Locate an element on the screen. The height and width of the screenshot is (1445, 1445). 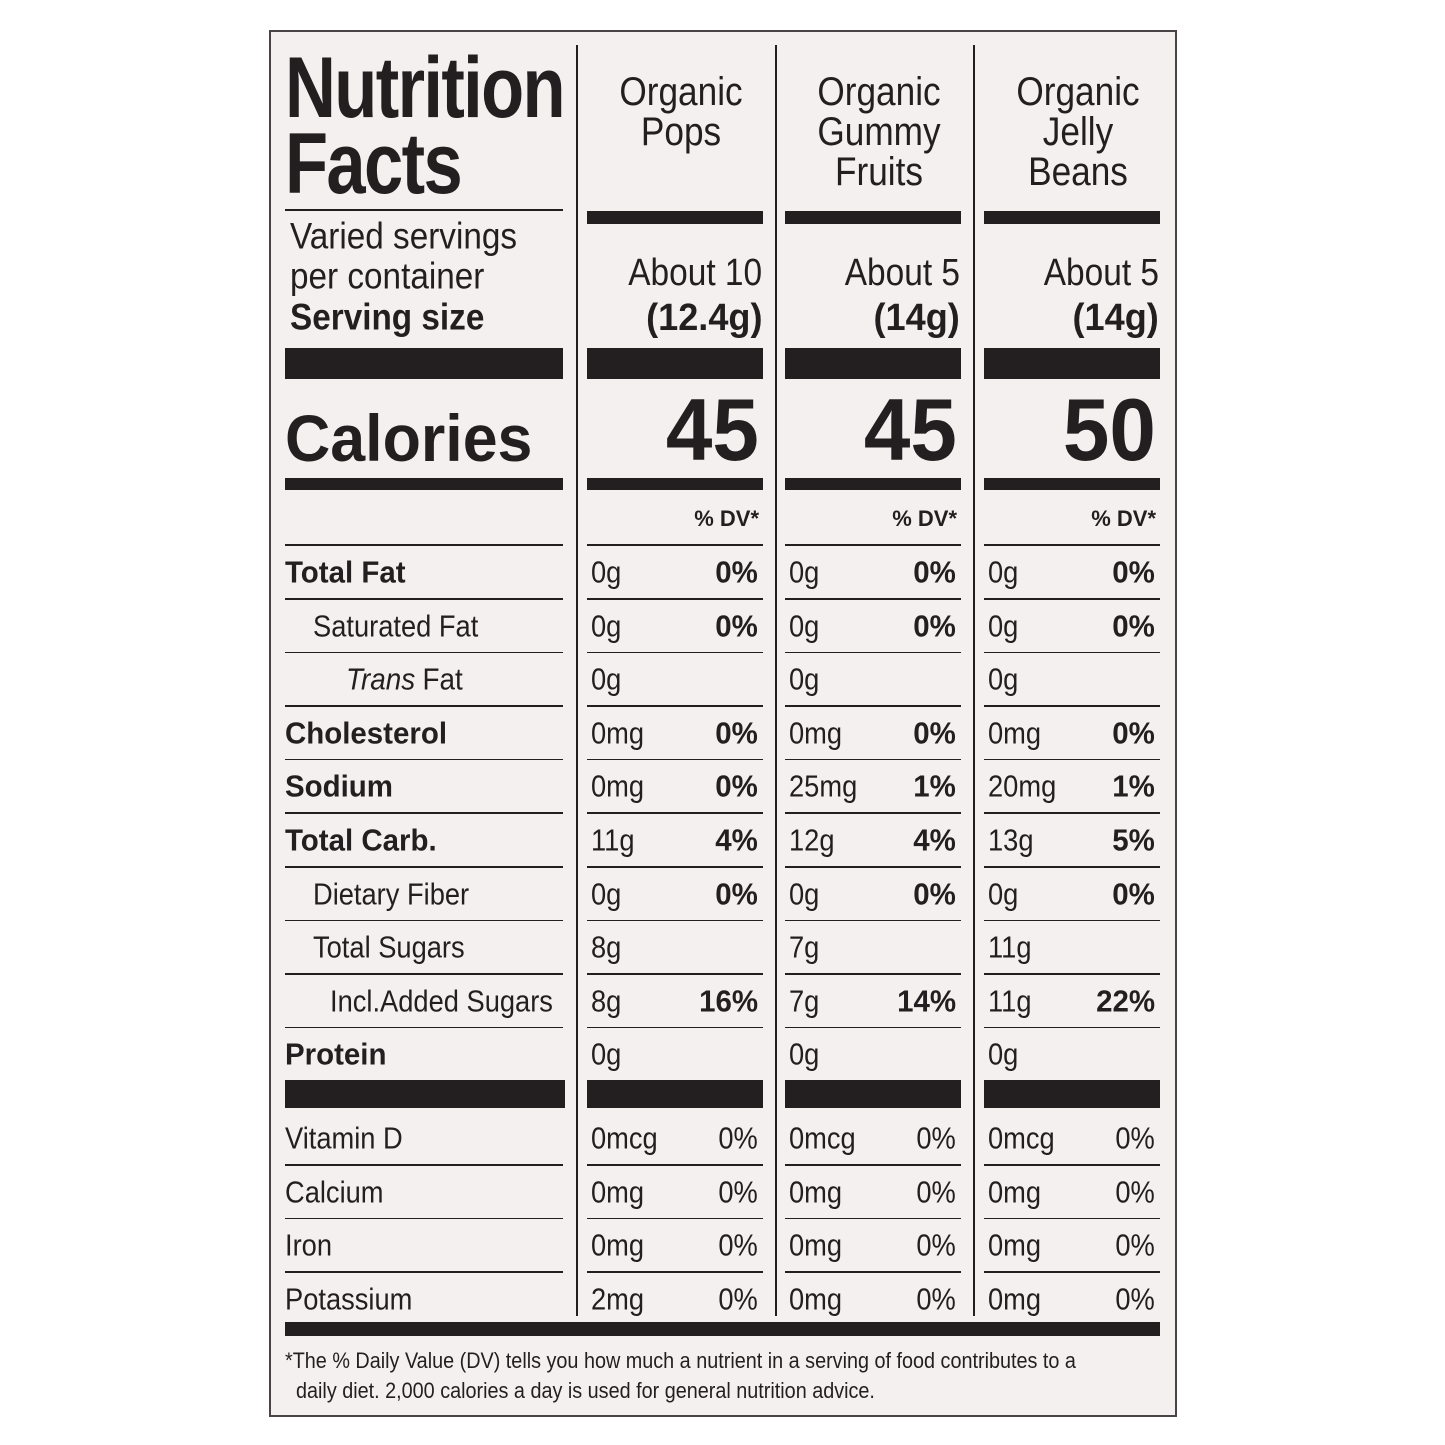
nutrient-label: Saturated Fat is located at coordinates (396, 626).